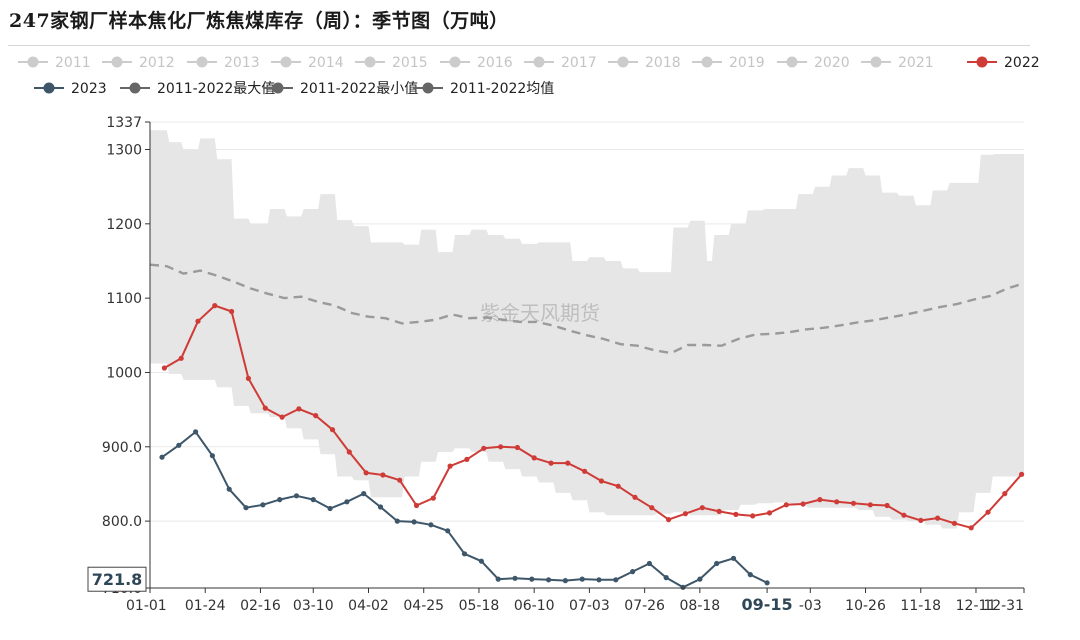  I want to click on legend-item-2020: 2020, so click(813, 63).